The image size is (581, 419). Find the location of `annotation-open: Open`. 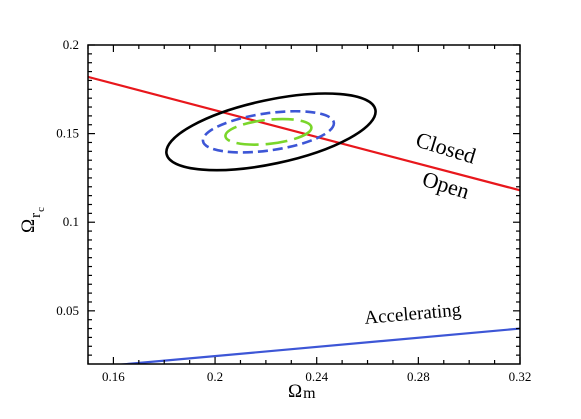

annotation-open: Open is located at coordinates (446, 185).